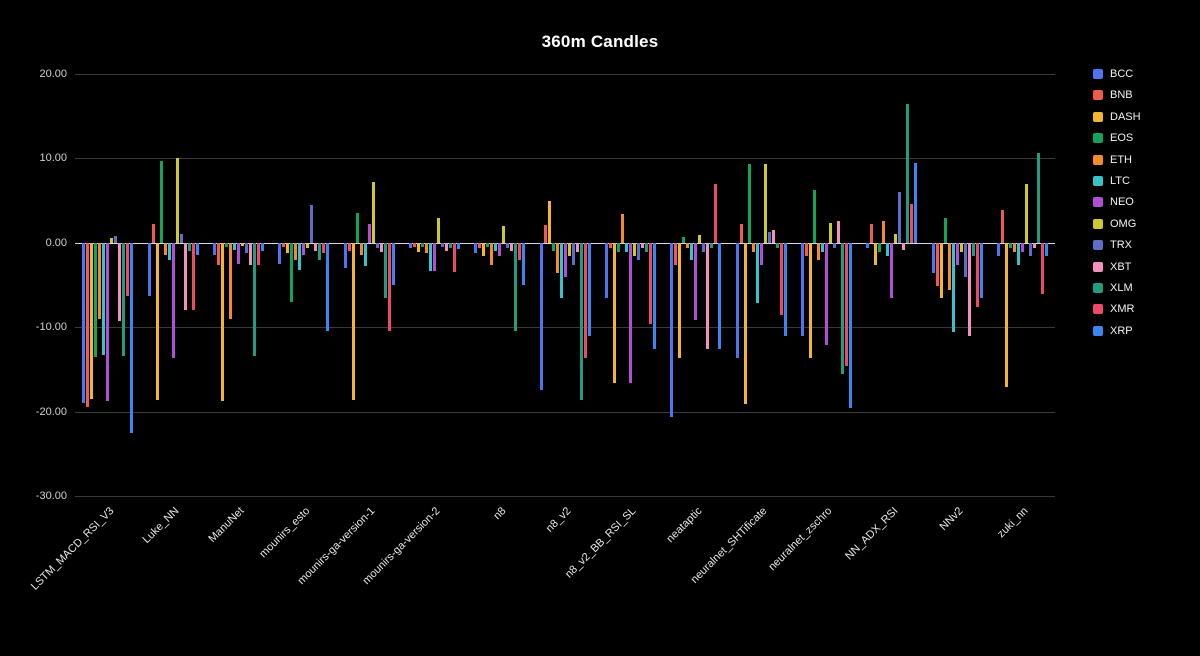 This screenshot has width=1200, height=656. What do you see at coordinates (650, 283) in the screenshot?
I see `bar-XMR-n8_v2_BB_RSI_SL` at bounding box center [650, 283].